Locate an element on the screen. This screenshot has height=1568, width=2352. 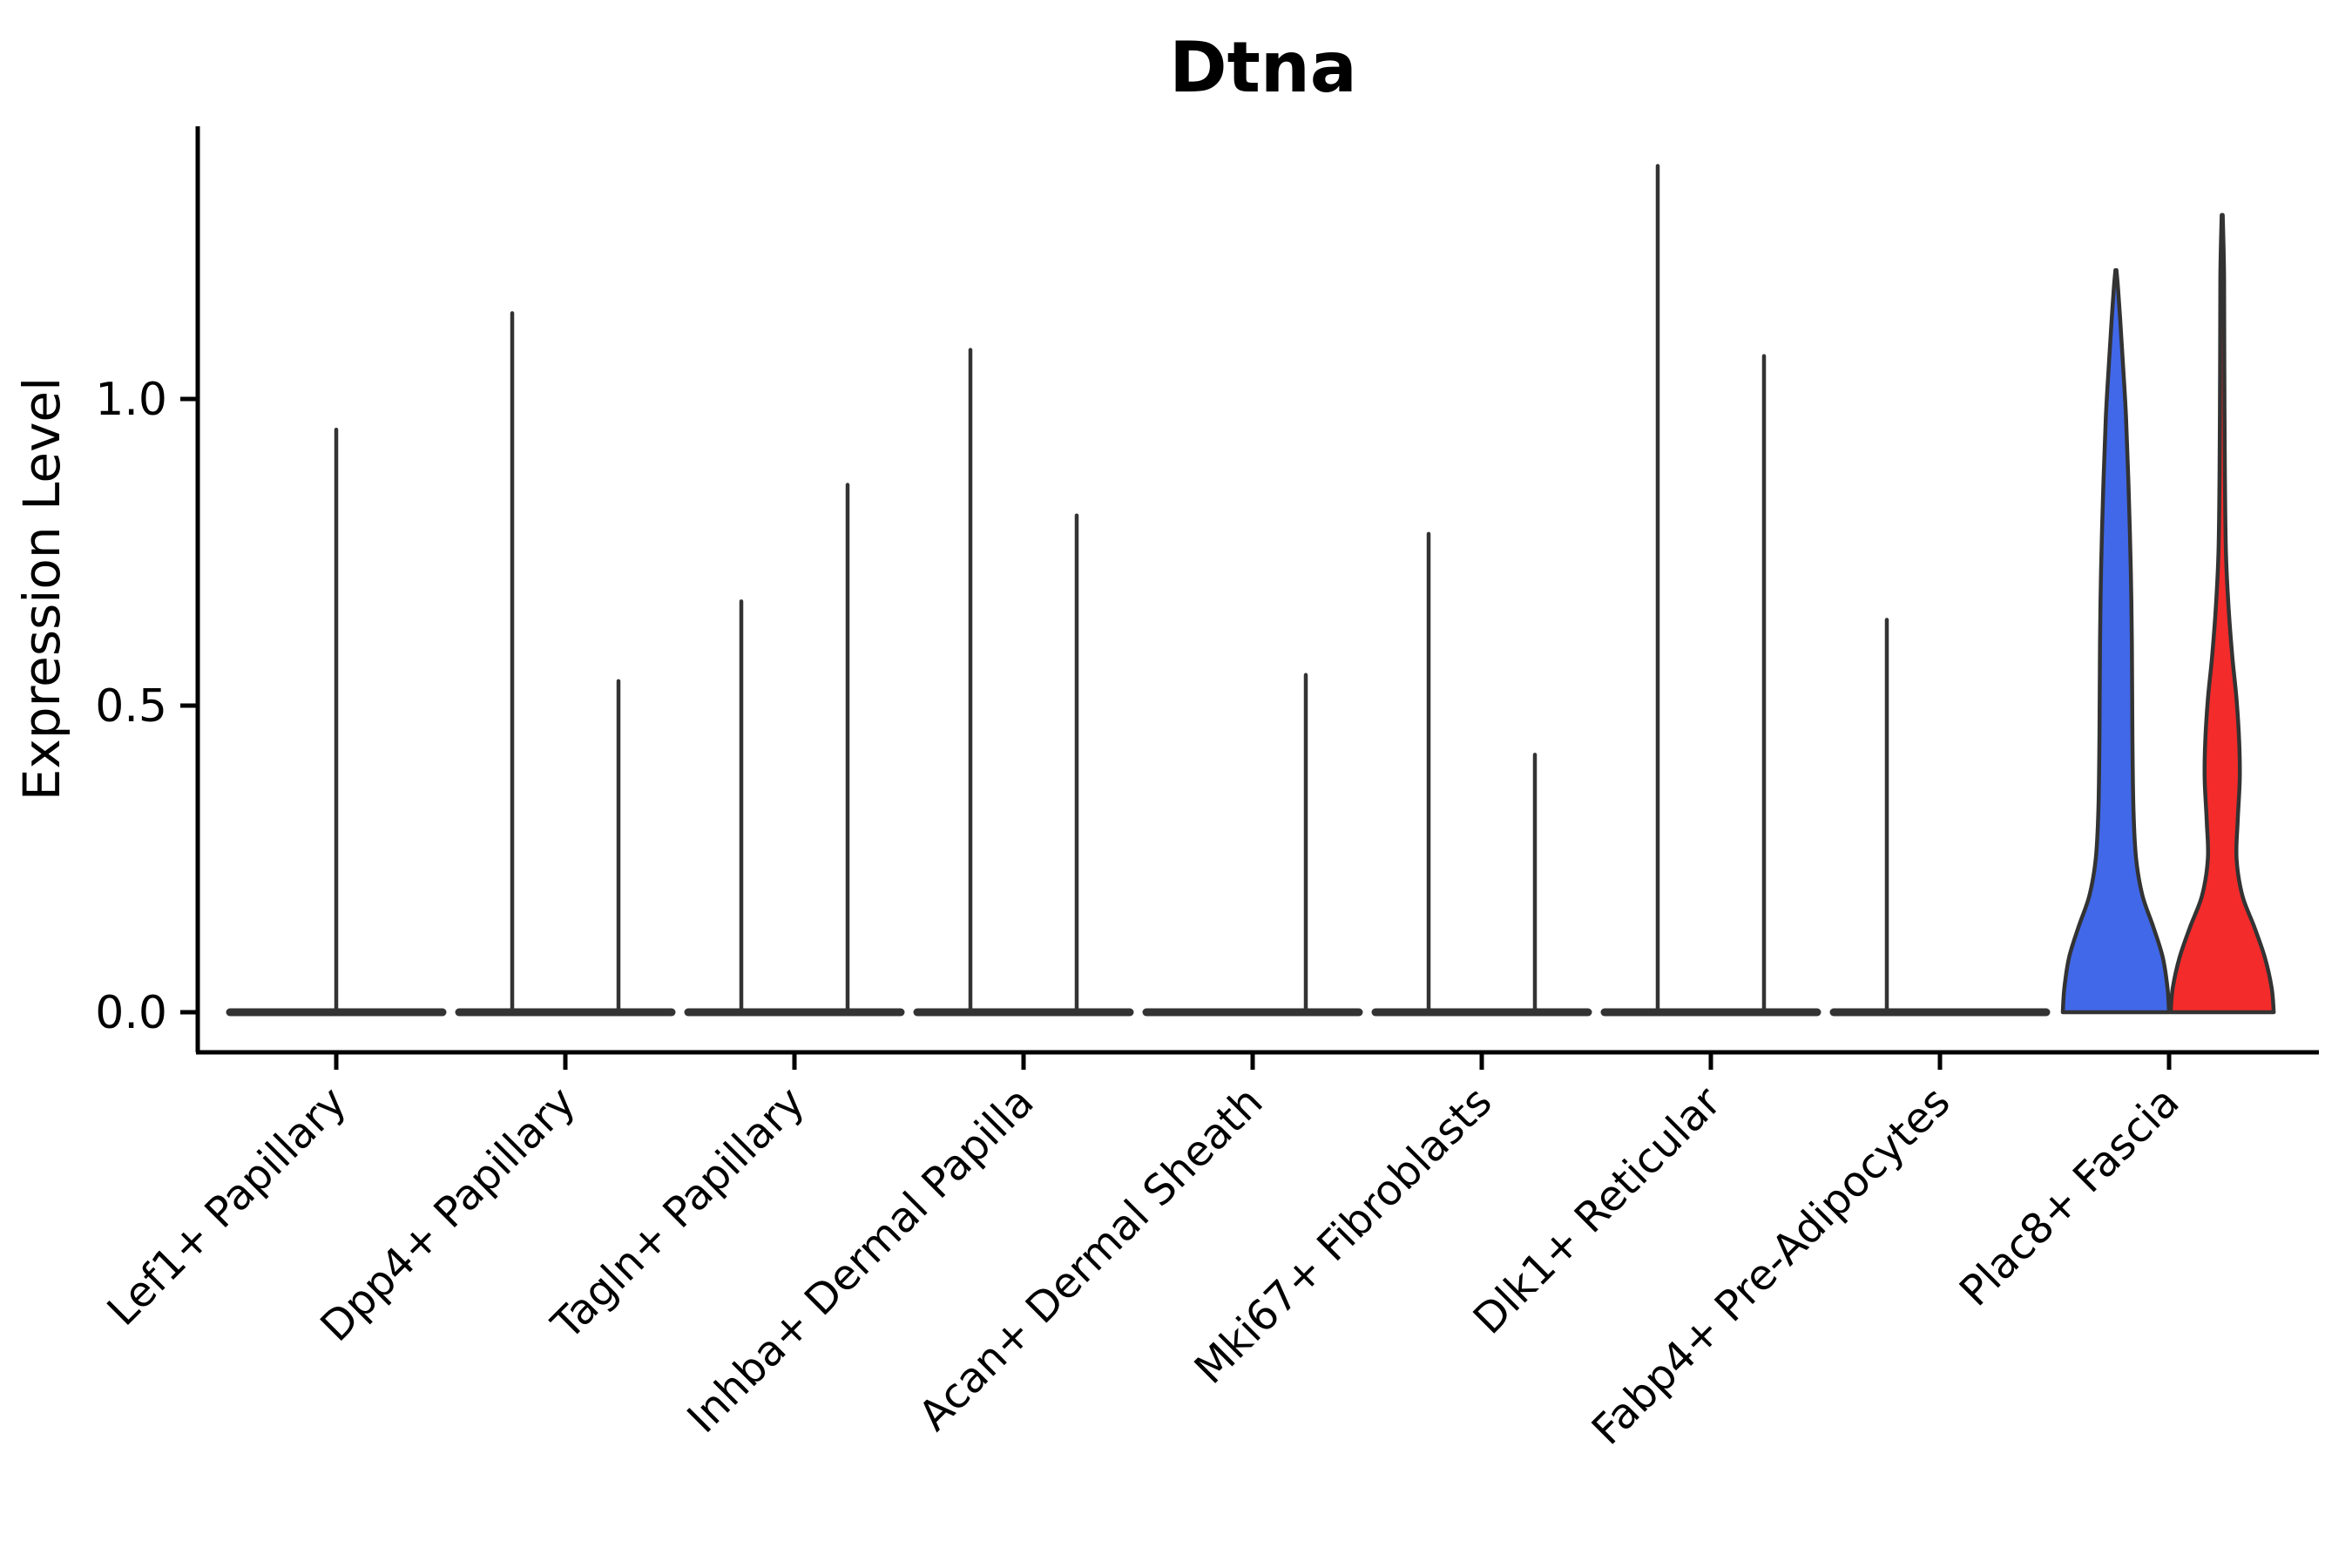
y-tick-label: 0.5 is located at coordinates (131, 706).